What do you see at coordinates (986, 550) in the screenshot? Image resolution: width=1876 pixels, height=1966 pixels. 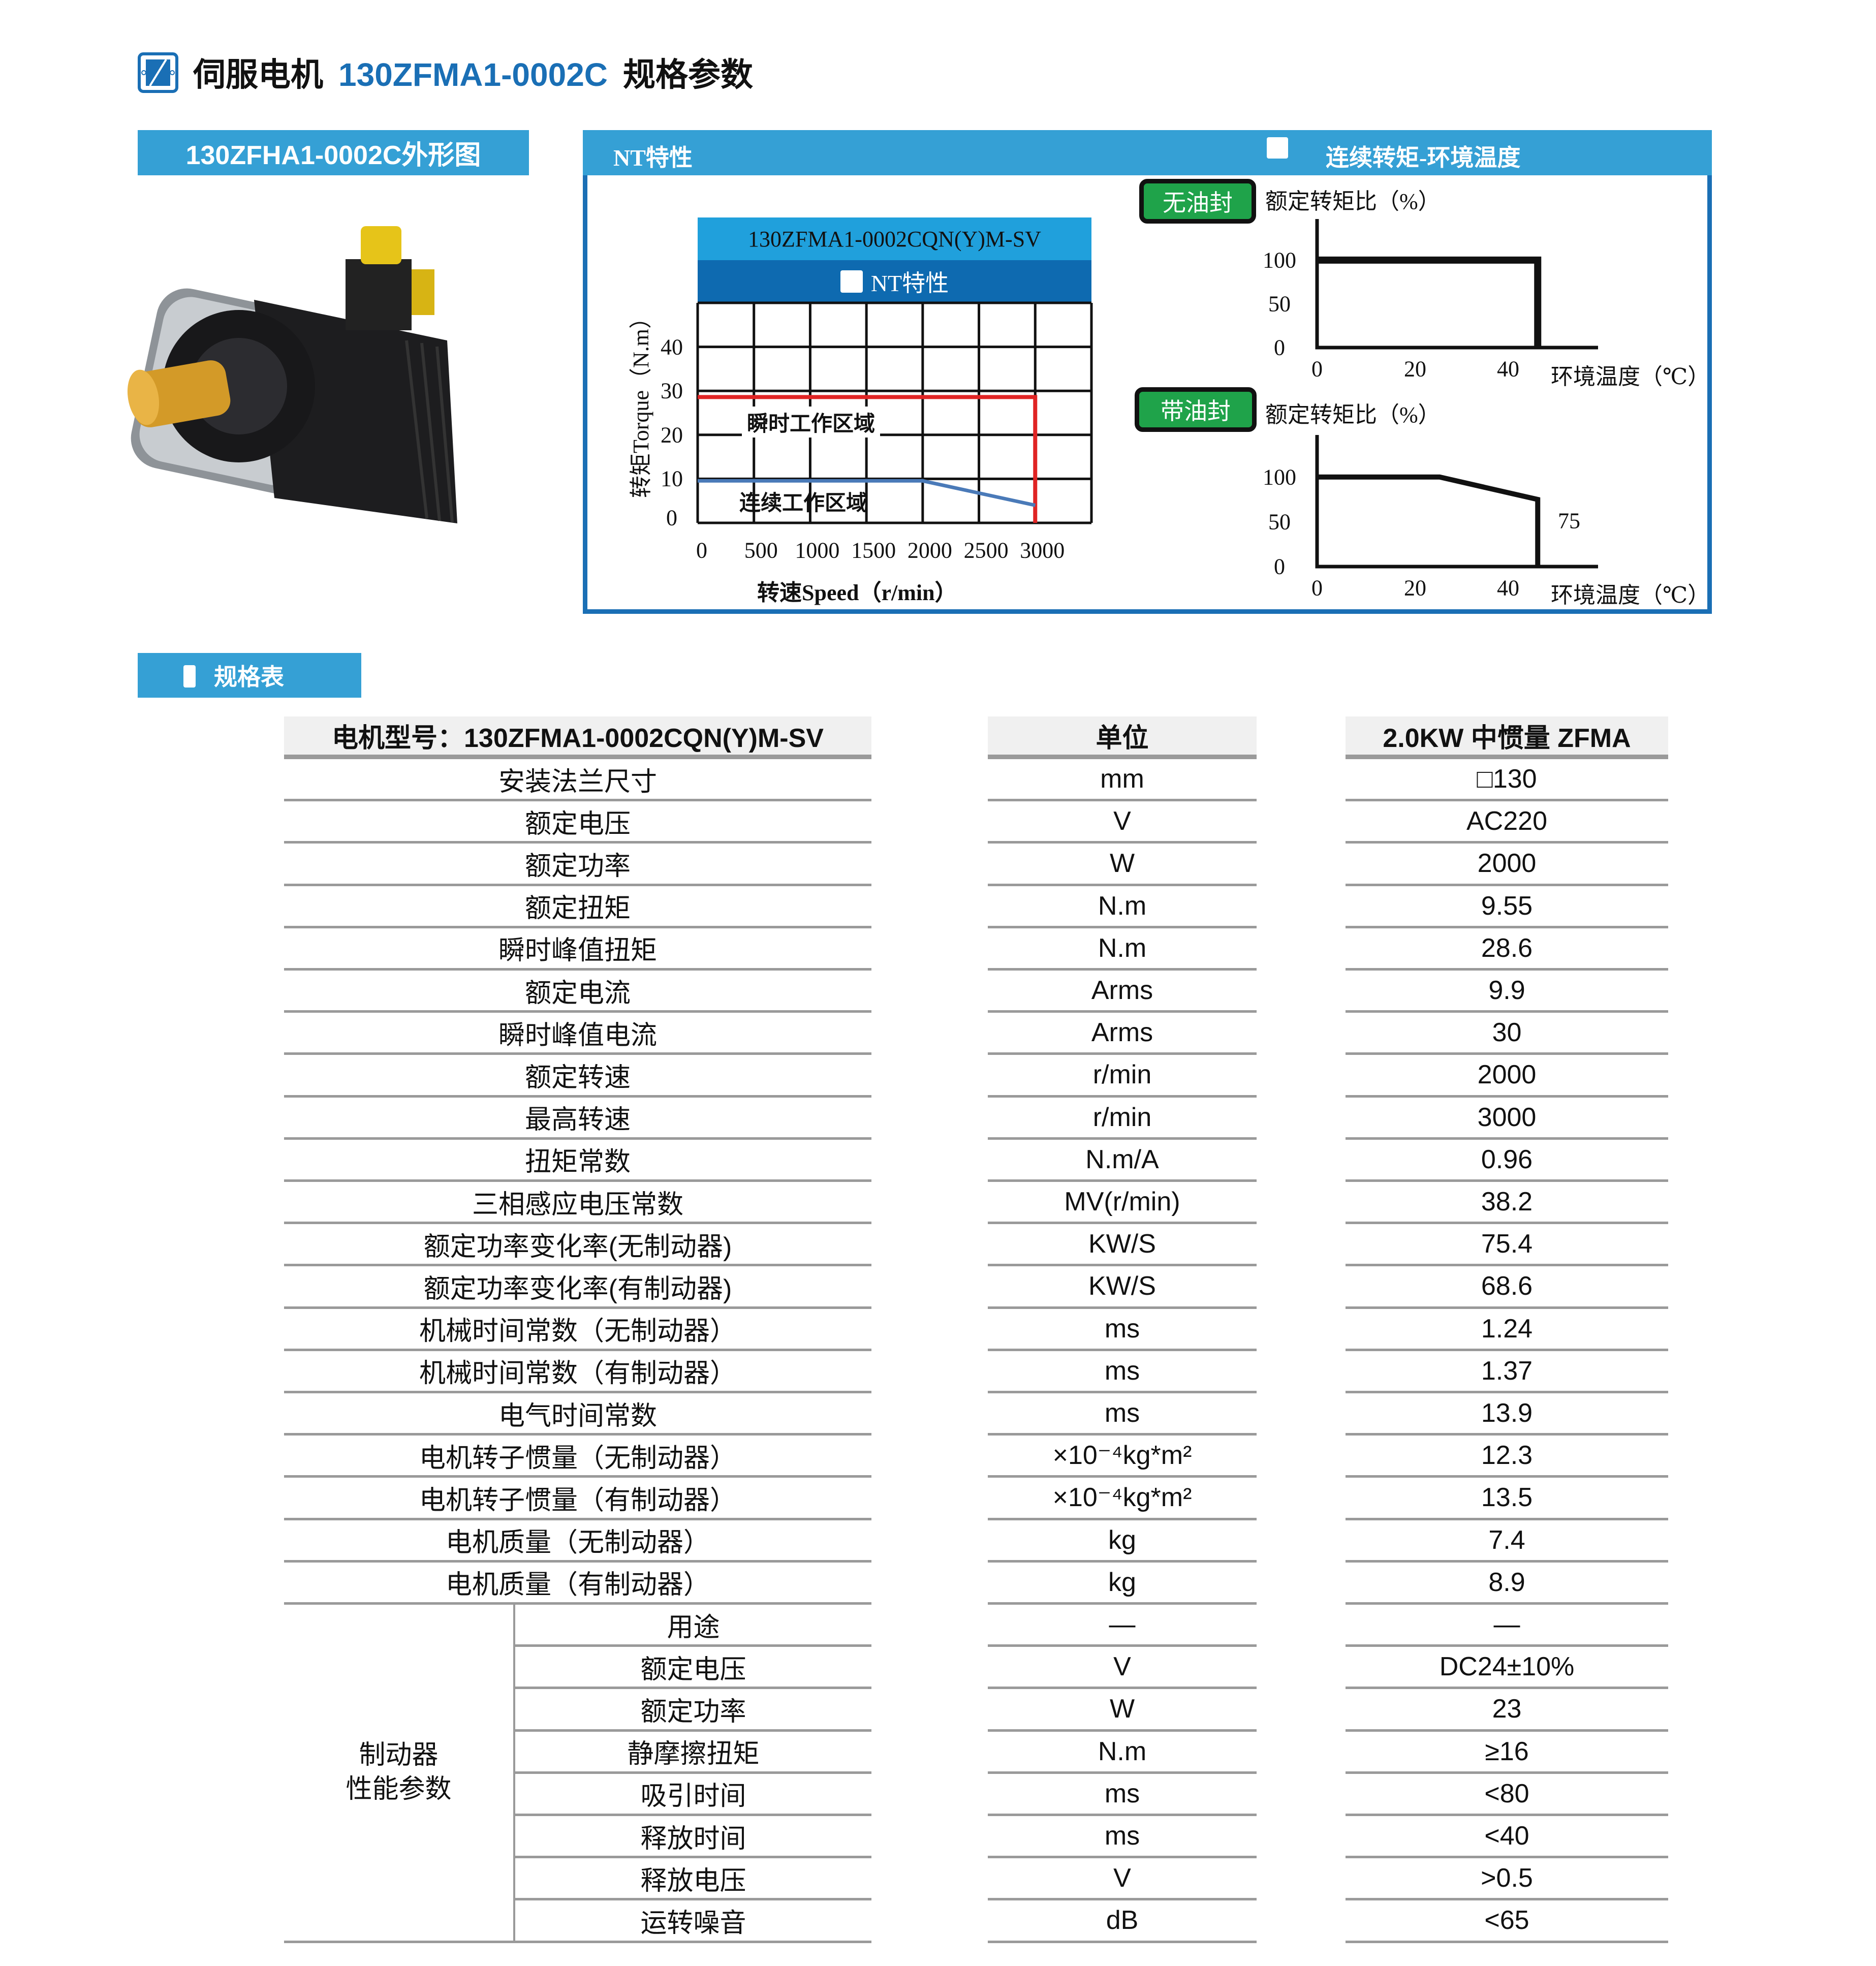 I see `x-tick-label: 2500` at bounding box center [986, 550].